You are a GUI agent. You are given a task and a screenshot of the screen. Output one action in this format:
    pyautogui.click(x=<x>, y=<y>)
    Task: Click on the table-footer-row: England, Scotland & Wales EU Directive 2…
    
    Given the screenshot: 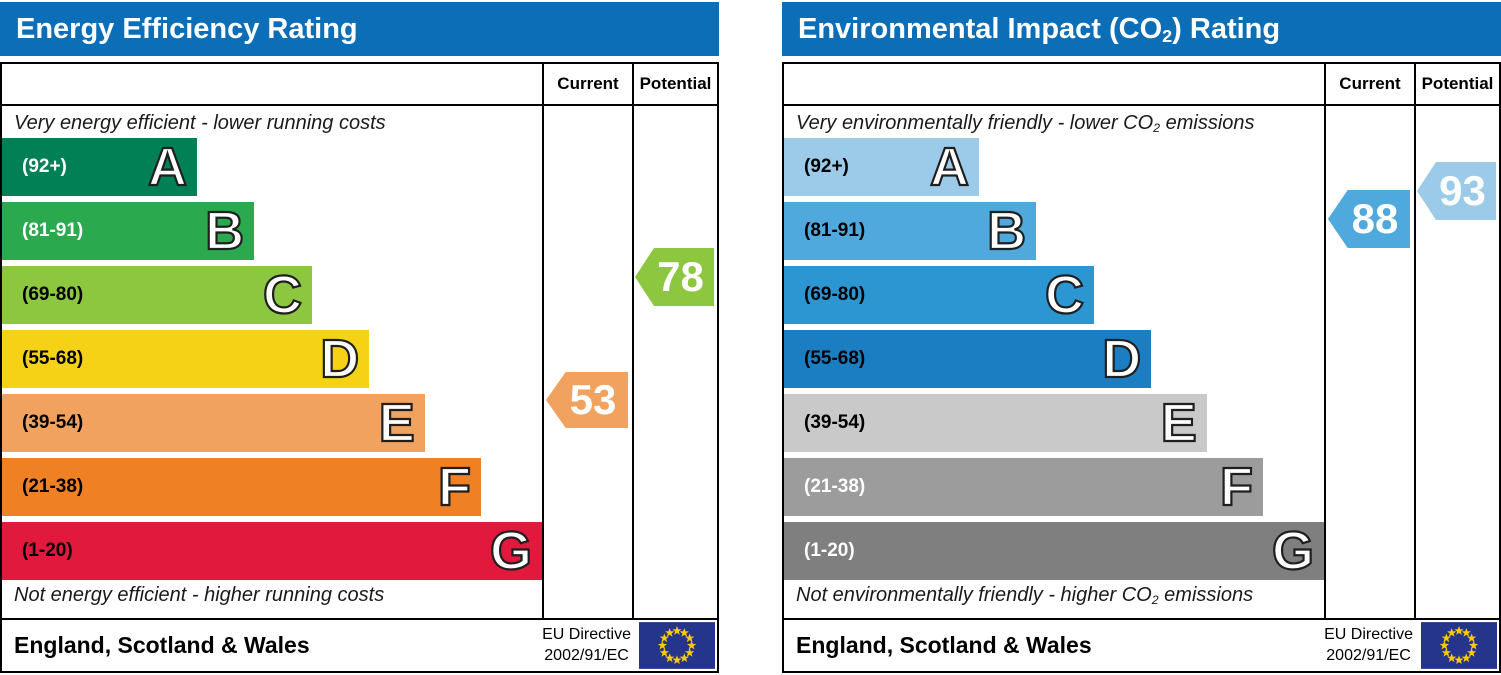 What is the action you would take?
    pyautogui.click(x=359, y=644)
    